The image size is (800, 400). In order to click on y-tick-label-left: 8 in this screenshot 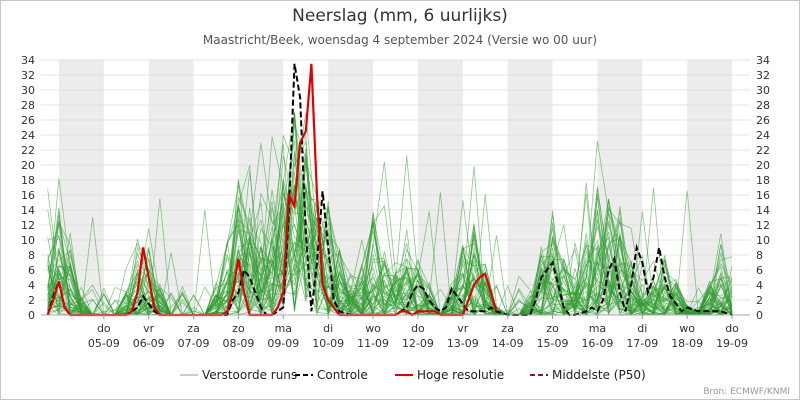, I will do `click(31, 255)`.